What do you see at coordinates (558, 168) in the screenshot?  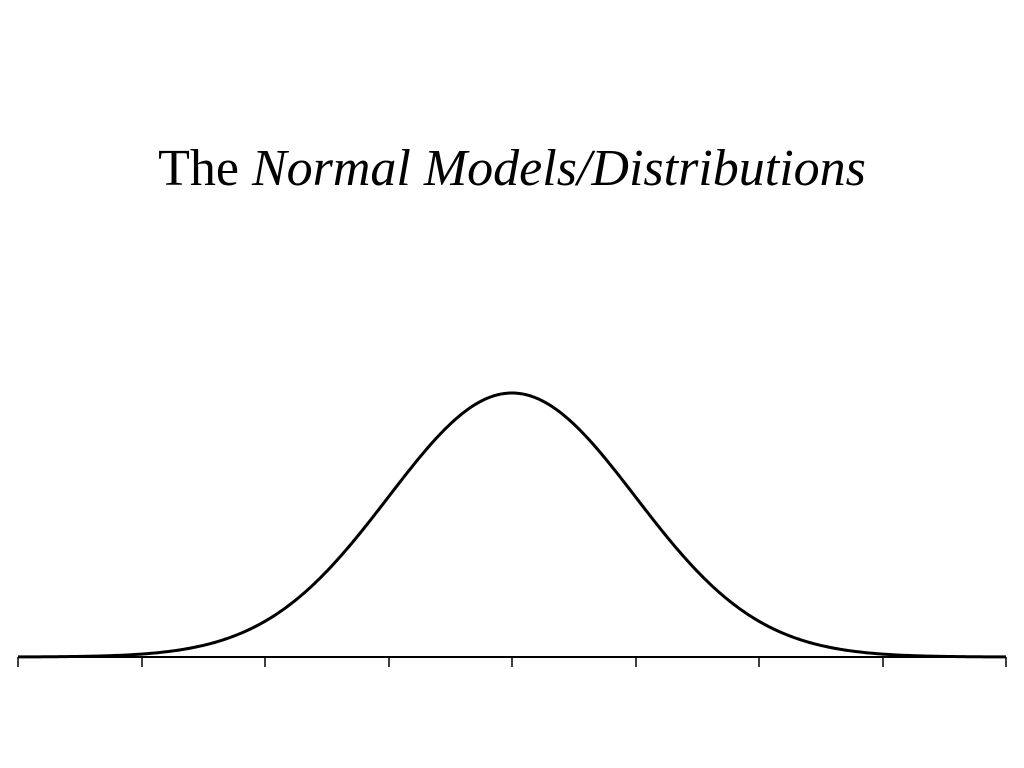 I see `title-emphasis: Normal Models/Distributions` at bounding box center [558, 168].